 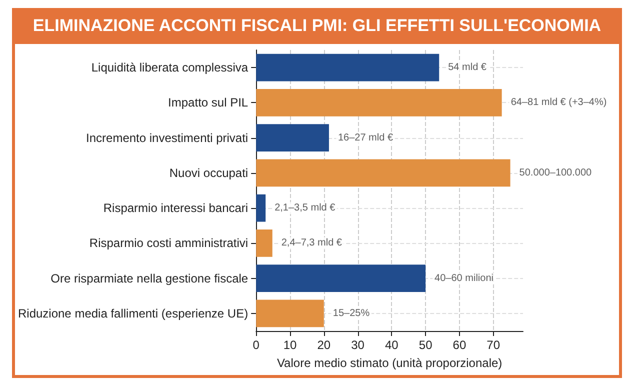 I want to click on x-tick-label: 20, so click(x=324, y=345).